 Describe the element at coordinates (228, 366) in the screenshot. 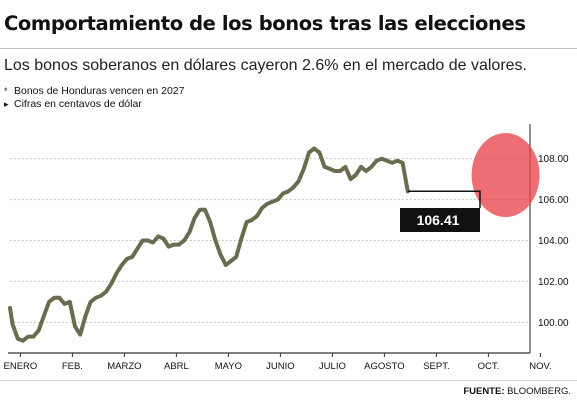

I see `x-tick-label: MAYO` at that location.